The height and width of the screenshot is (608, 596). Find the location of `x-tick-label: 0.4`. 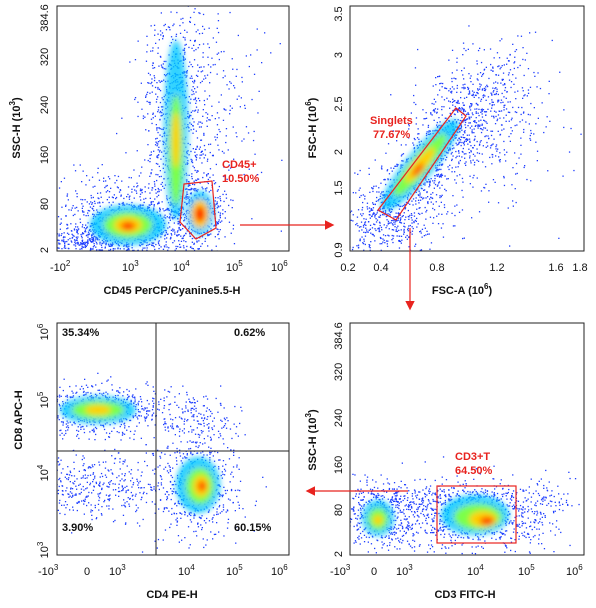

x-tick-label: 0.4 is located at coordinates (380, 268).